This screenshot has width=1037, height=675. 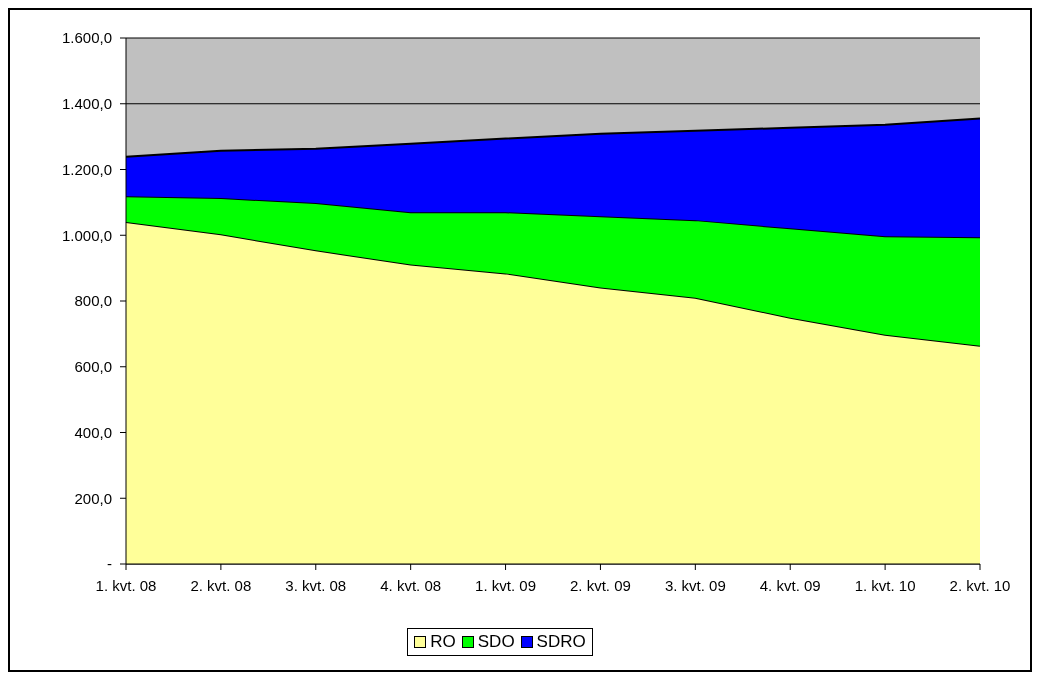 I want to click on y-tick-label: 1.000,0, so click(x=86, y=235).